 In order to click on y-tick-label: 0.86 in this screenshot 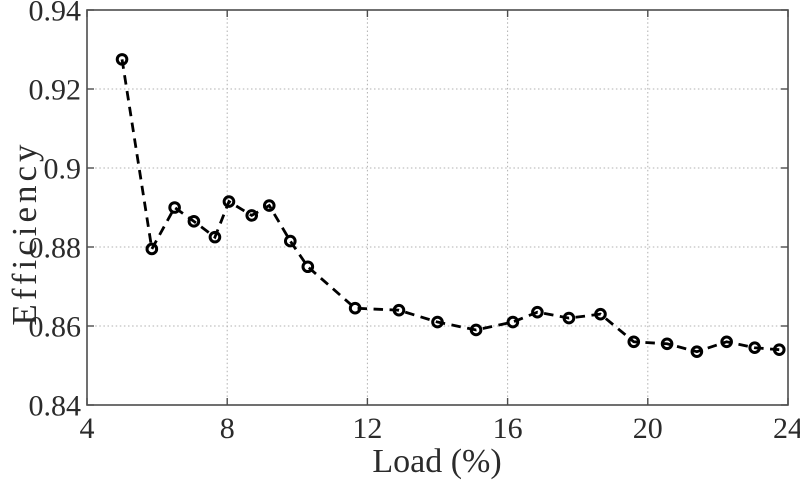, I will do `click(55, 327)`.